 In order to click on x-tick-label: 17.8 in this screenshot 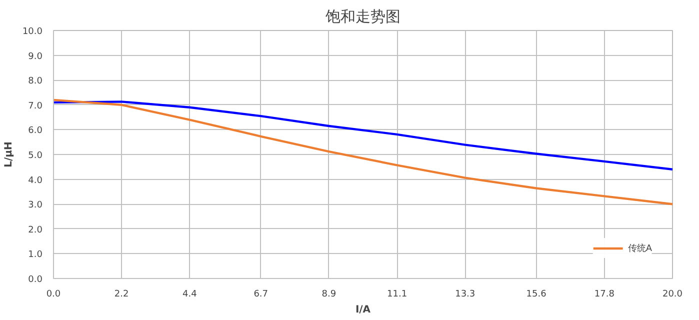, I will do `click(604, 295)`.